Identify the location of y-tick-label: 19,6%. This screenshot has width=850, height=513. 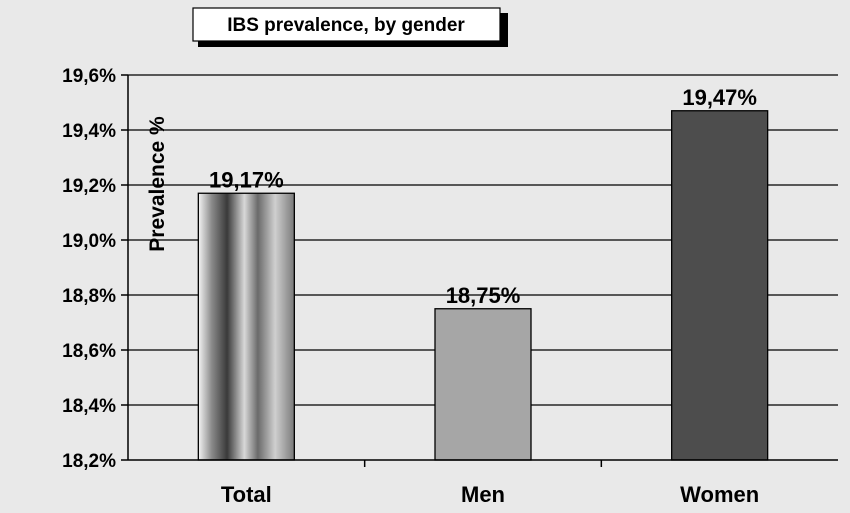
(89, 76).